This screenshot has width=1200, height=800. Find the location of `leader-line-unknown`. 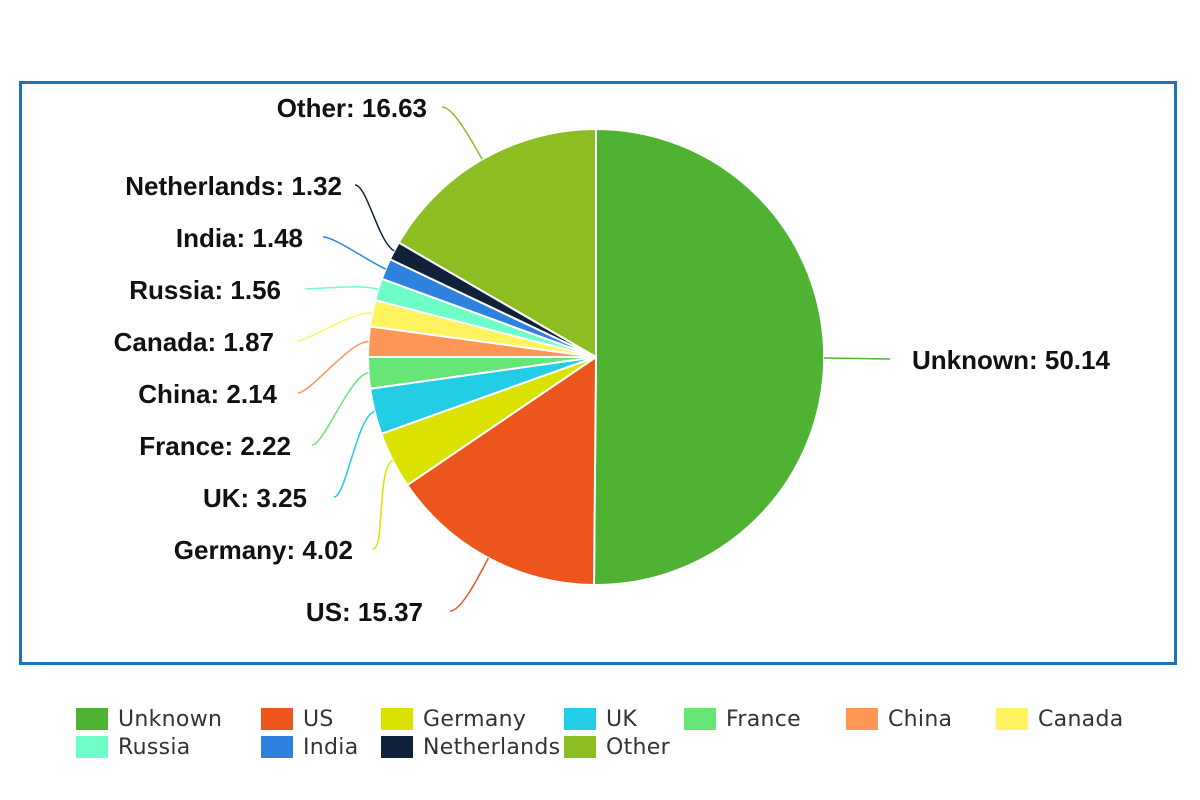

leader-line-unknown is located at coordinates (857, 358).